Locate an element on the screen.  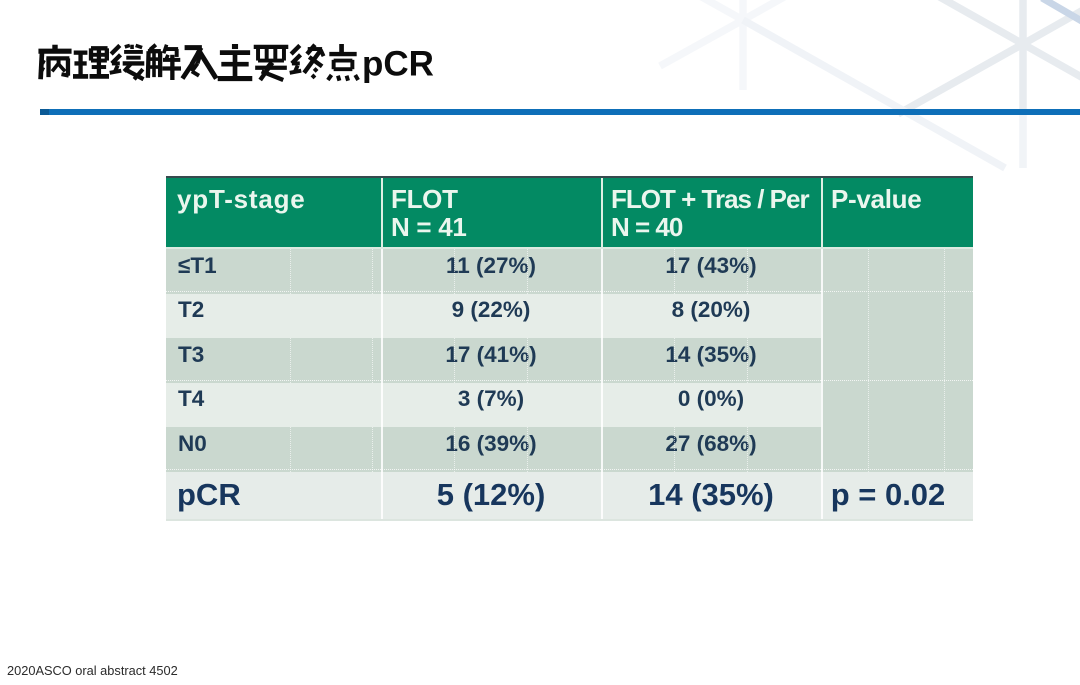
svg-text: pCR is located at coordinates (398, 64).